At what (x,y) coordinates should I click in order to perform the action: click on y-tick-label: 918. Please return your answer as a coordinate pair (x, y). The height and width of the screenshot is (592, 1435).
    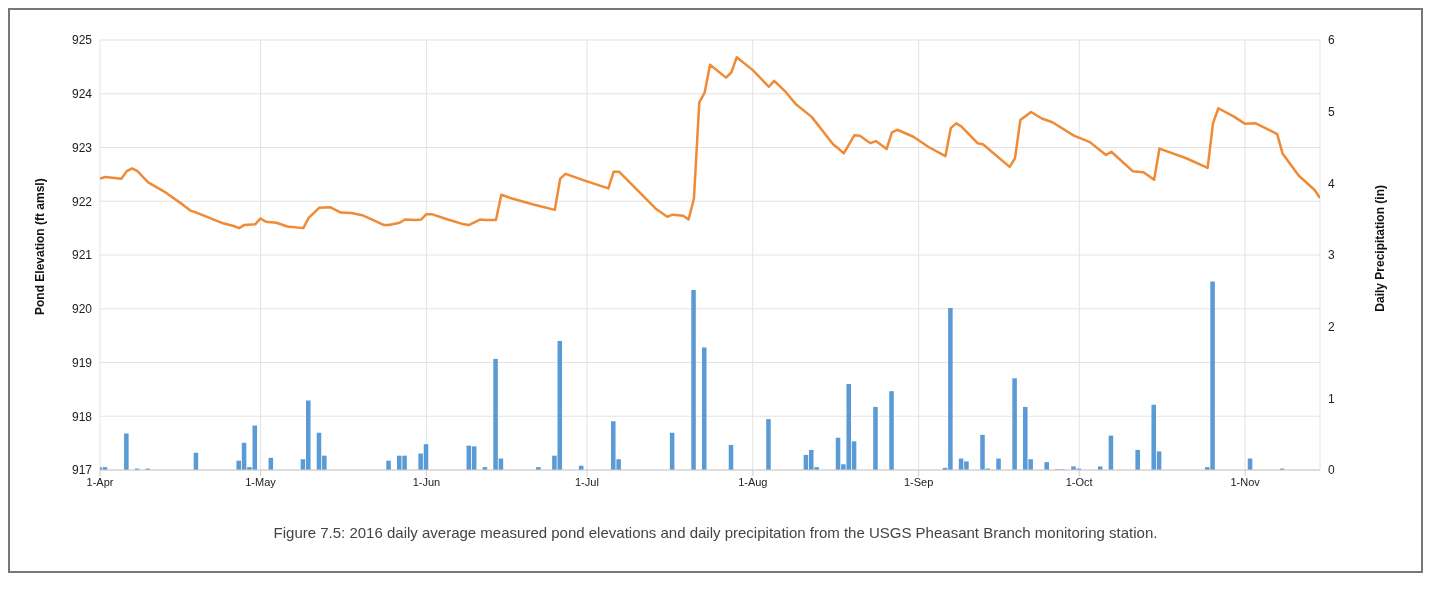
    Looking at the image, I should click on (82, 416).